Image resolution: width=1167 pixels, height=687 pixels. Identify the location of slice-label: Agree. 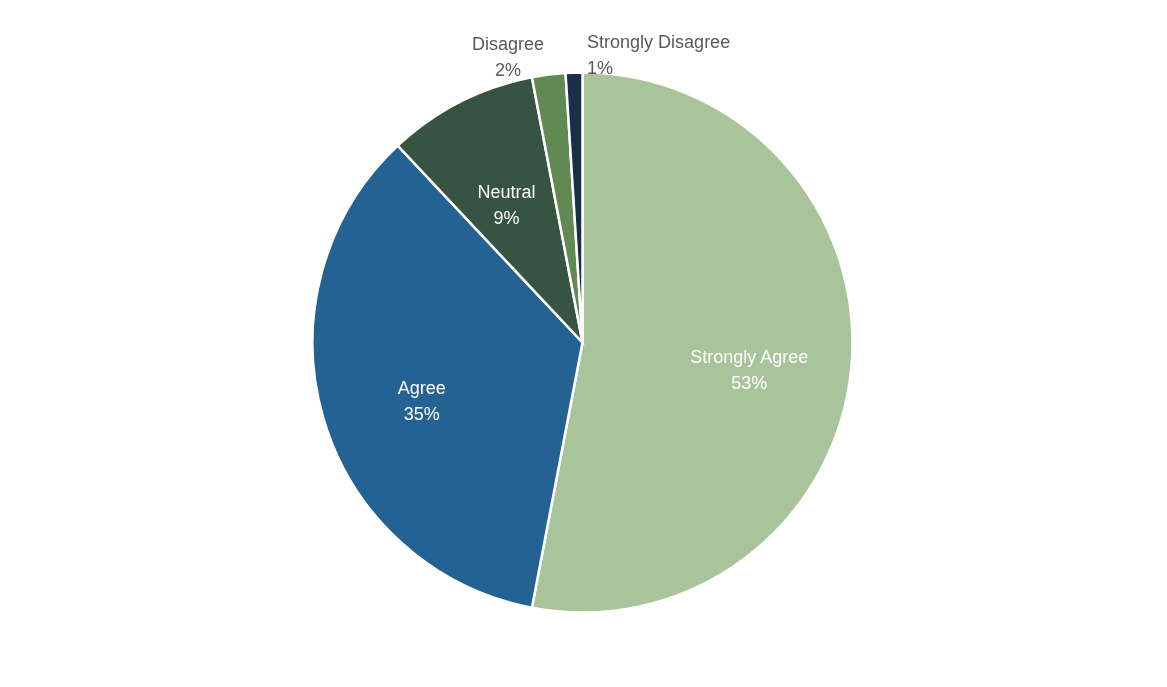
(421, 388).